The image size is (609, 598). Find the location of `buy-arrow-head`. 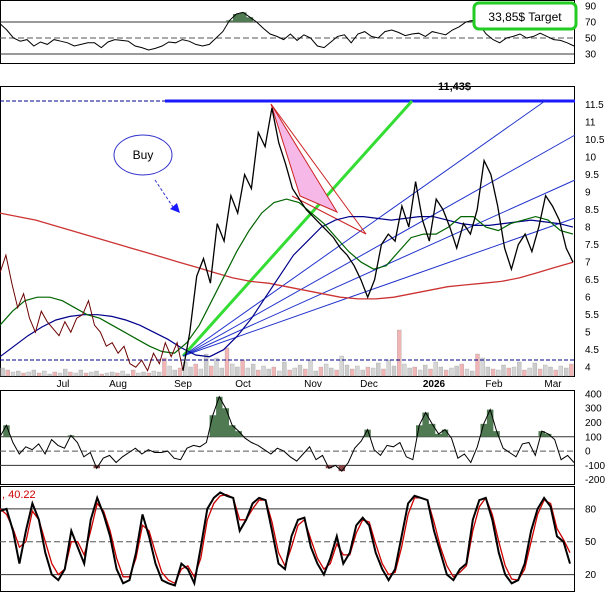

buy-arrow-head is located at coordinates (175, 208).